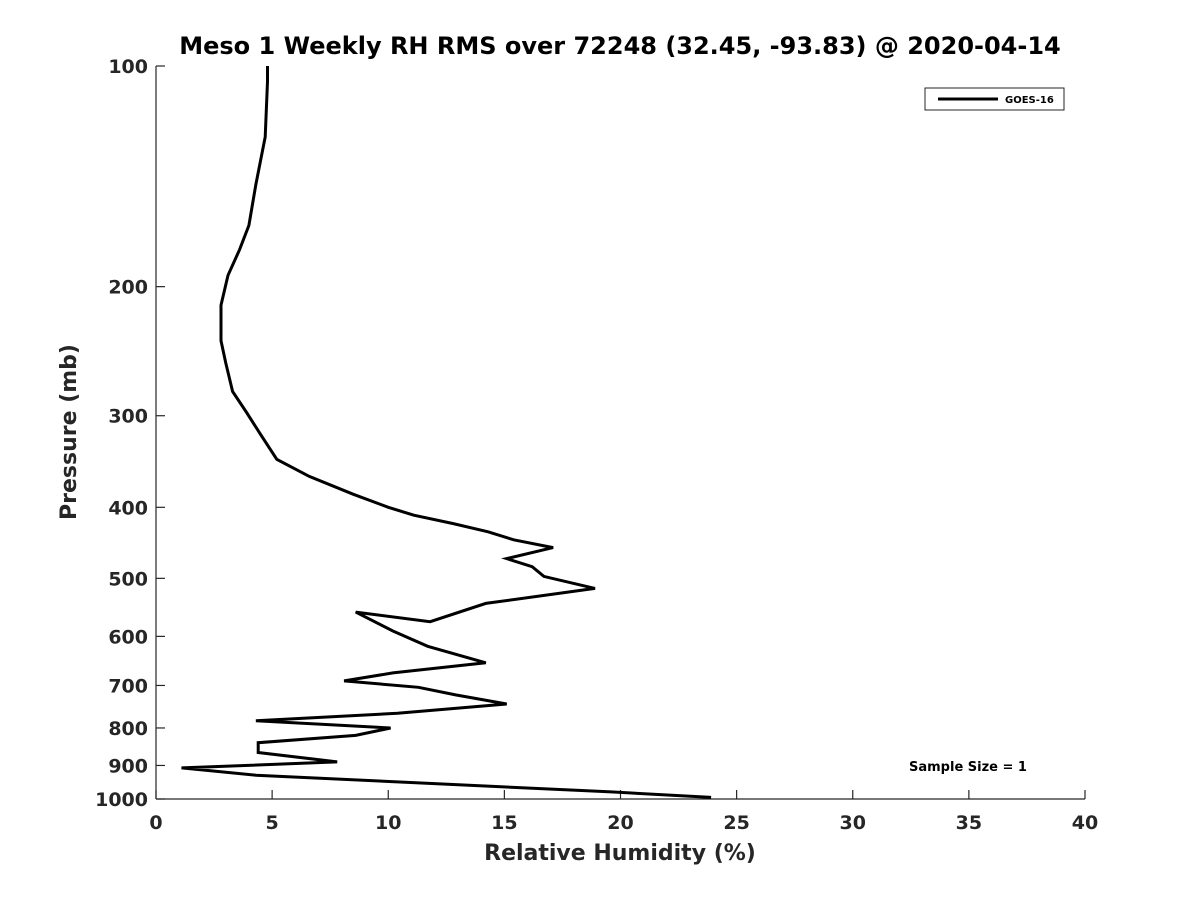 Image resolution: width=1200 pixels, height=900 pixels. What do you see at coordinates (121, 800) in the screenshot?
I see `y-tick-label: 1000` at bounding box center [121, 800].